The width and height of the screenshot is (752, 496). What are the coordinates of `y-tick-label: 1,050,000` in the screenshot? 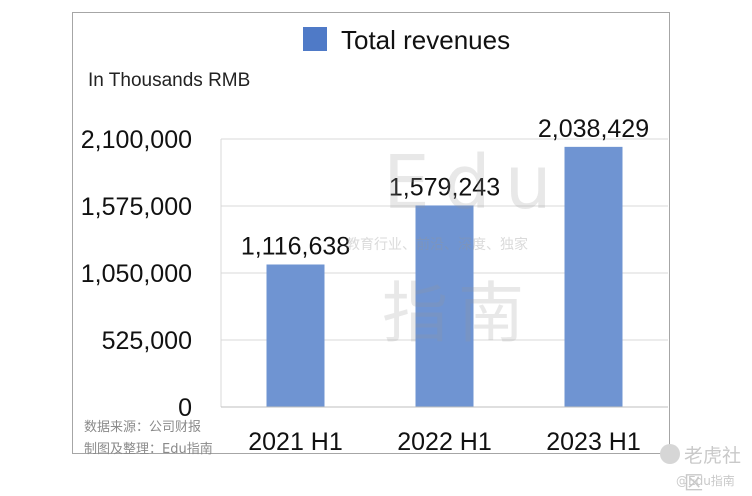 It's located at (136, 274).